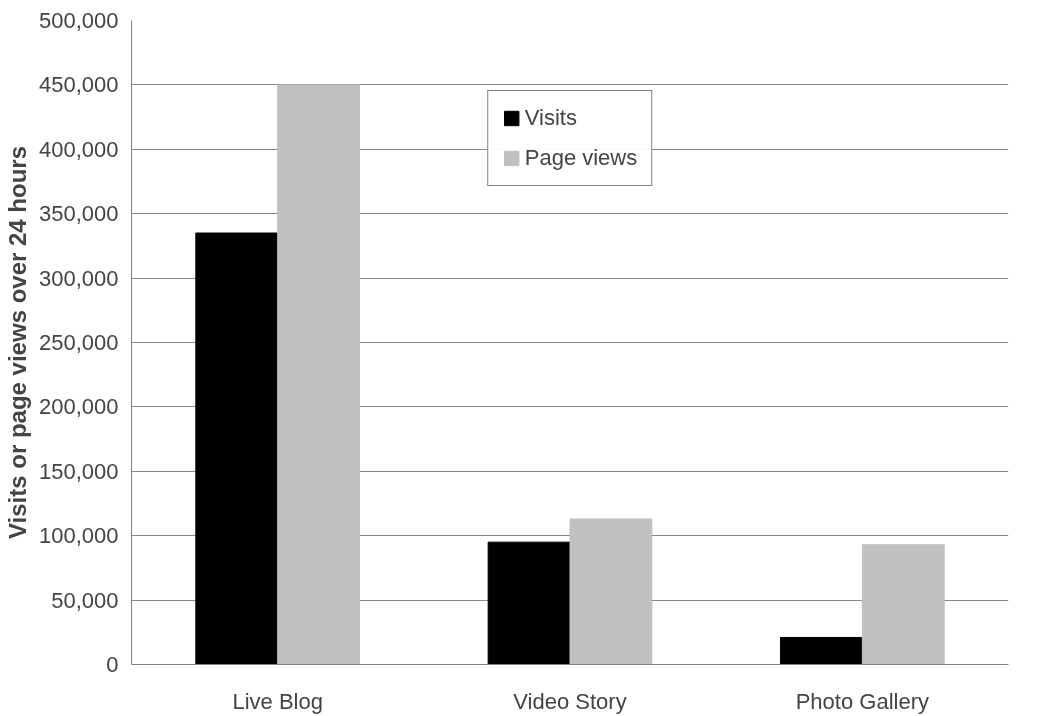  What do you see at coordinates (78, 471) in the screenshot?
I see `y-tick-label: 150,000` at bounding box center [78, 471].